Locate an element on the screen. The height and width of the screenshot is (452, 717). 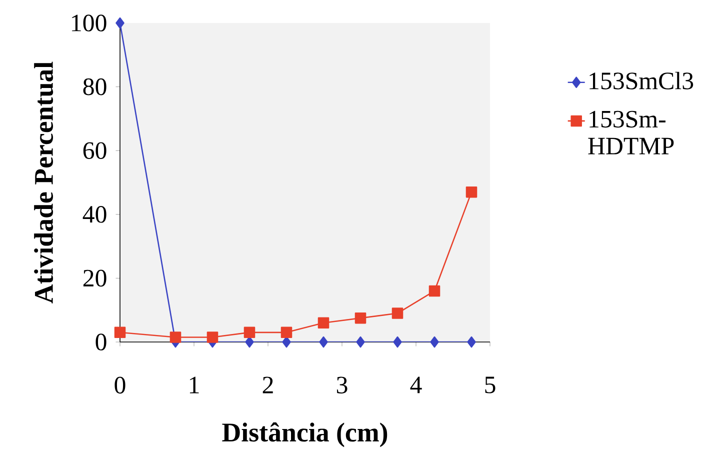
x-tick-label: 4 is located at coordinates (416, 385).